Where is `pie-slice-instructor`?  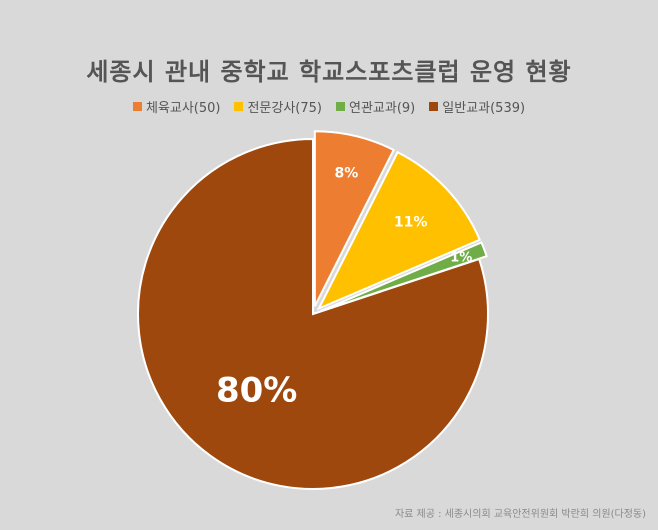 pie-slice-instructor is located at coordinates (399, 230).